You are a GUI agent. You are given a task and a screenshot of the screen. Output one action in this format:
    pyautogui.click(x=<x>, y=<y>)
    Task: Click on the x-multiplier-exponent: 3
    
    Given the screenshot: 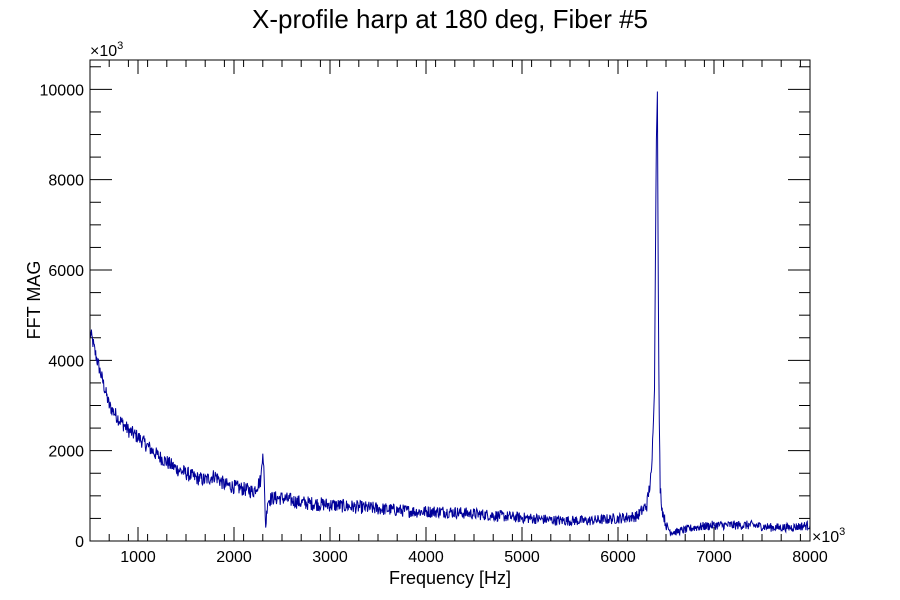 What is the action you would take?
    pyautogui.click(x=842, y=532)
    